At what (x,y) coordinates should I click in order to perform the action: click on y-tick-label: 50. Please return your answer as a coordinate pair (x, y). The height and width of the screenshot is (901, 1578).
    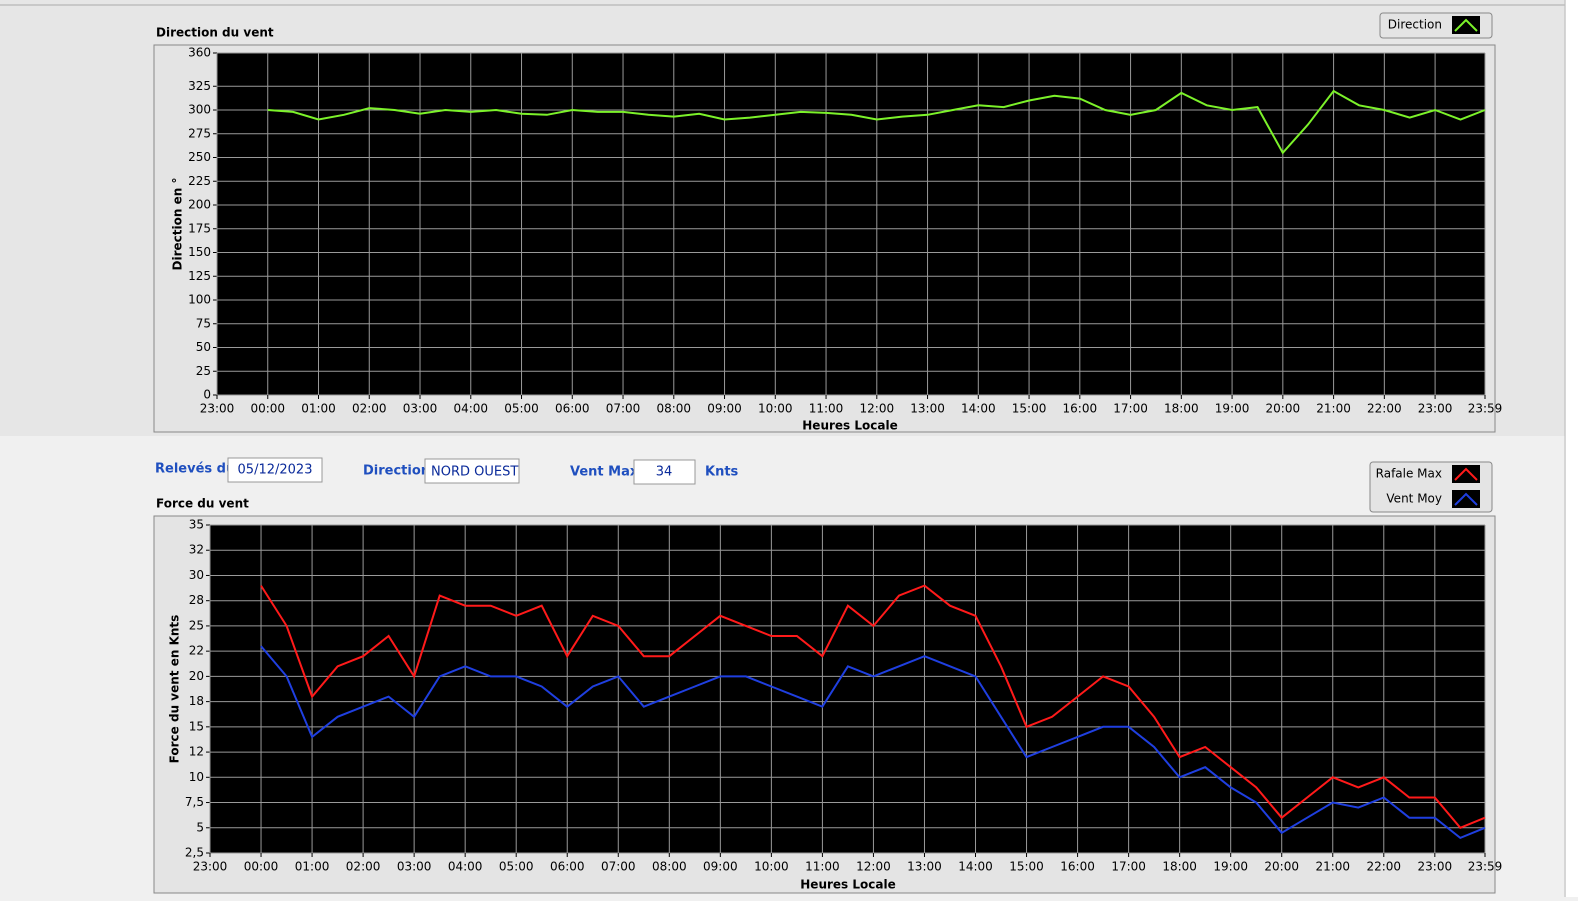
    Looking at the image, I should click on (203, 347).